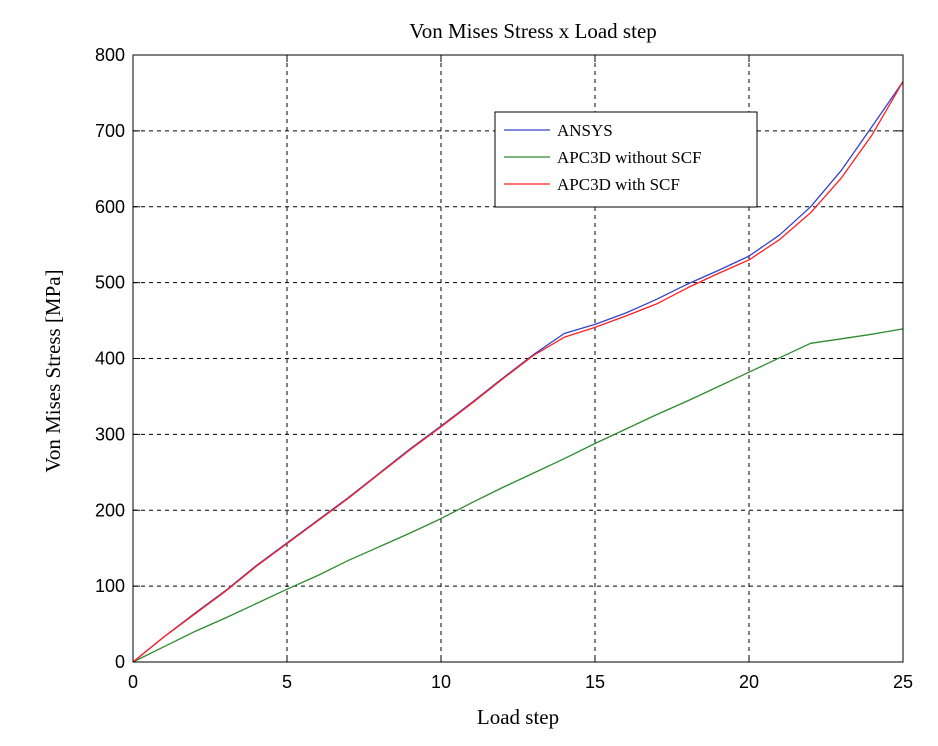  I want to click on x-tick-label: 5, so click(287, 682).